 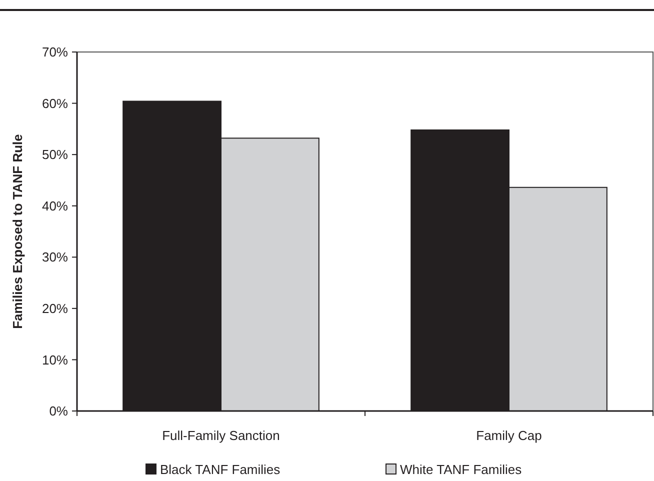 What do you see at coordinates (17, 231) in the screenshot?
I see `y-axis-title: Families Exposed to TANF Rule` at bounding box center [17, 231].